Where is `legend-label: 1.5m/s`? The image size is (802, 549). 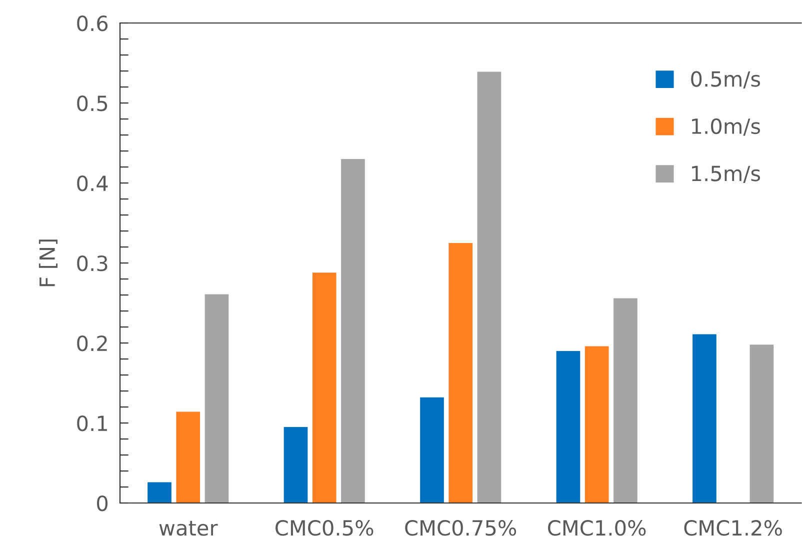
legend-label: 1.5m/s is located at coordinates (726, 174).